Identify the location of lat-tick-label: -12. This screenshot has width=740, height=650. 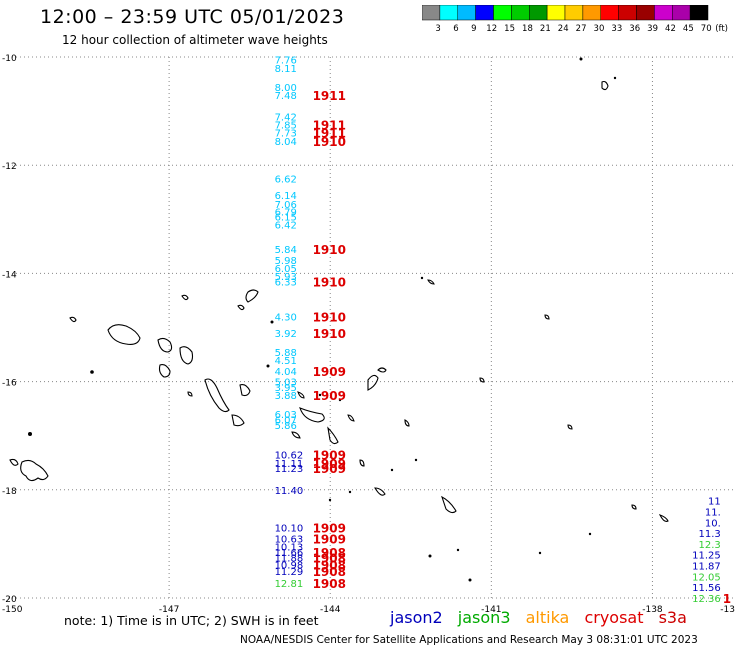
(9, 167).